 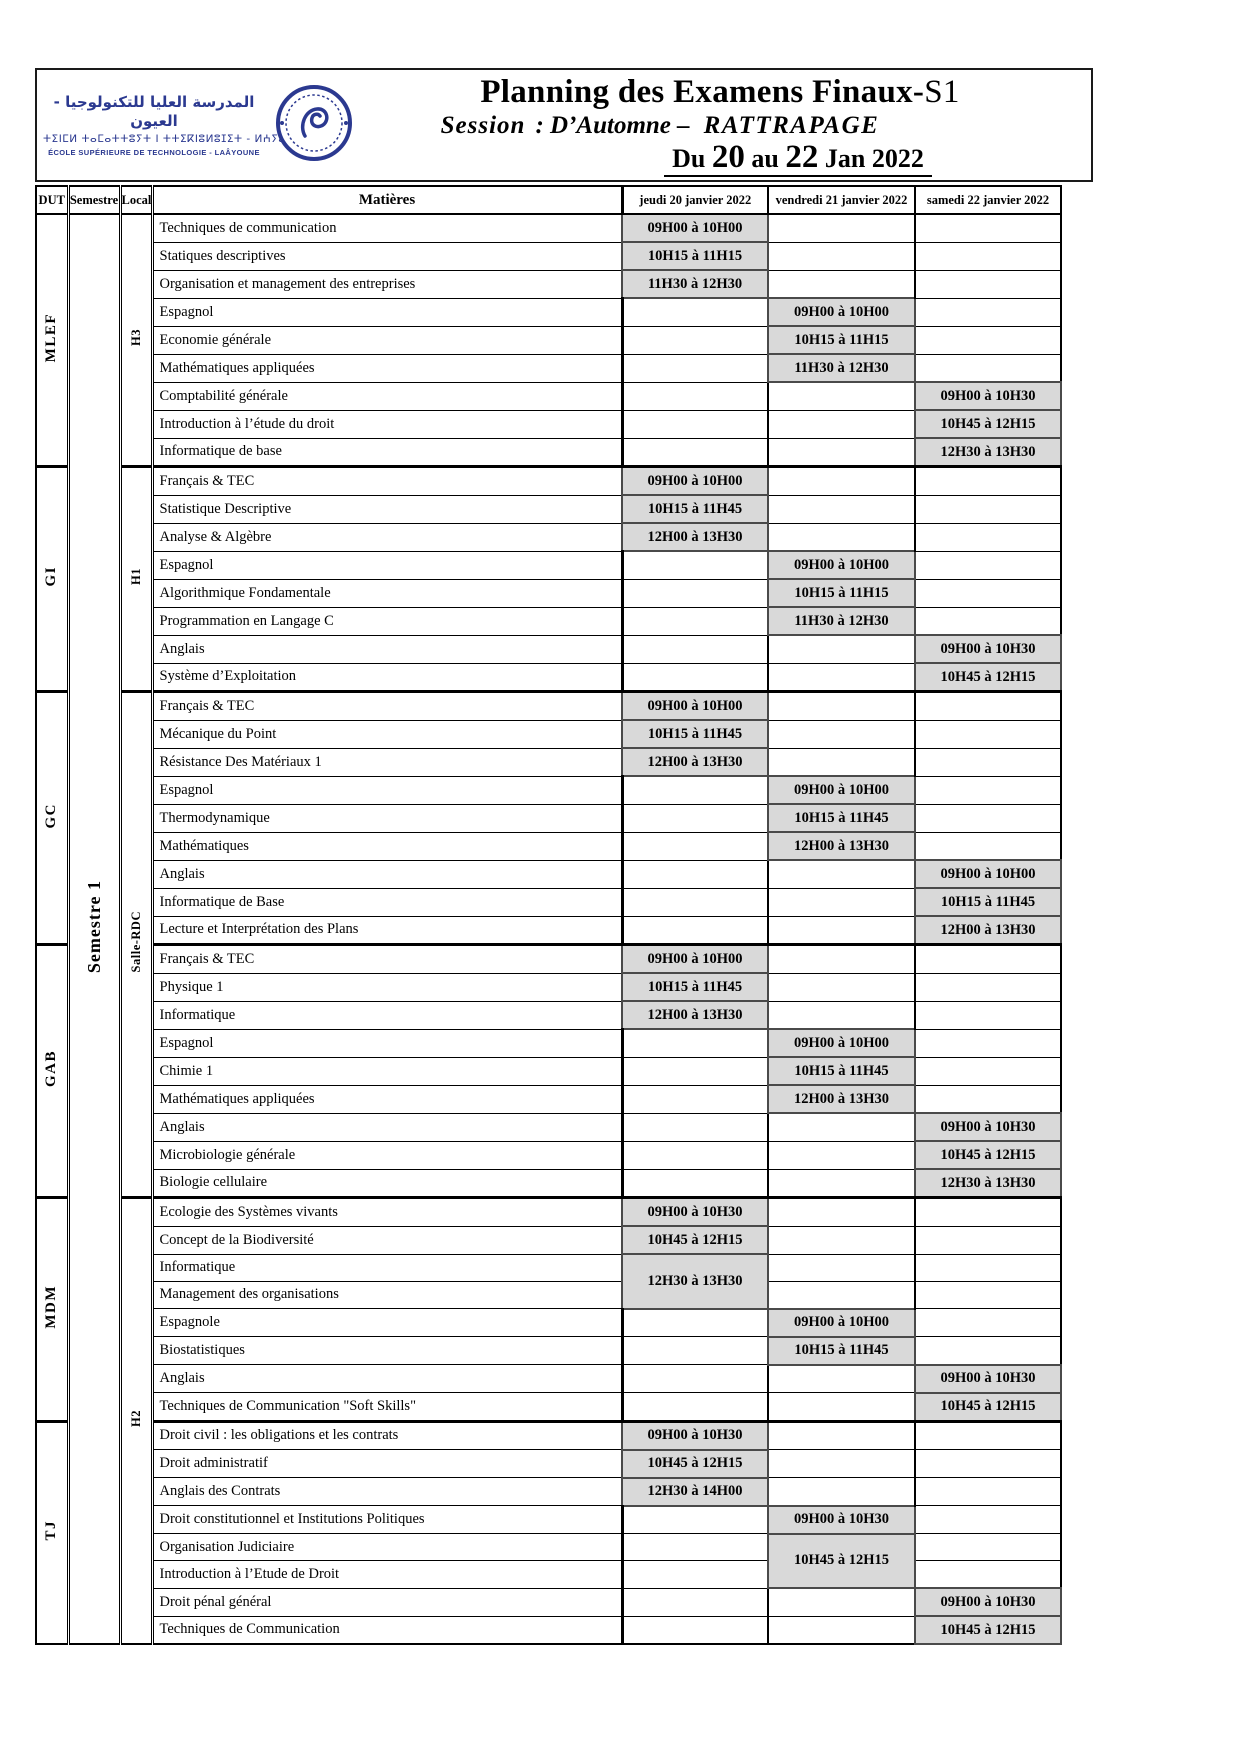 What do you see at coordinates (135, 200) in the screenshot?
I see `col-header-local: Local` at bounding box center [135, 200].